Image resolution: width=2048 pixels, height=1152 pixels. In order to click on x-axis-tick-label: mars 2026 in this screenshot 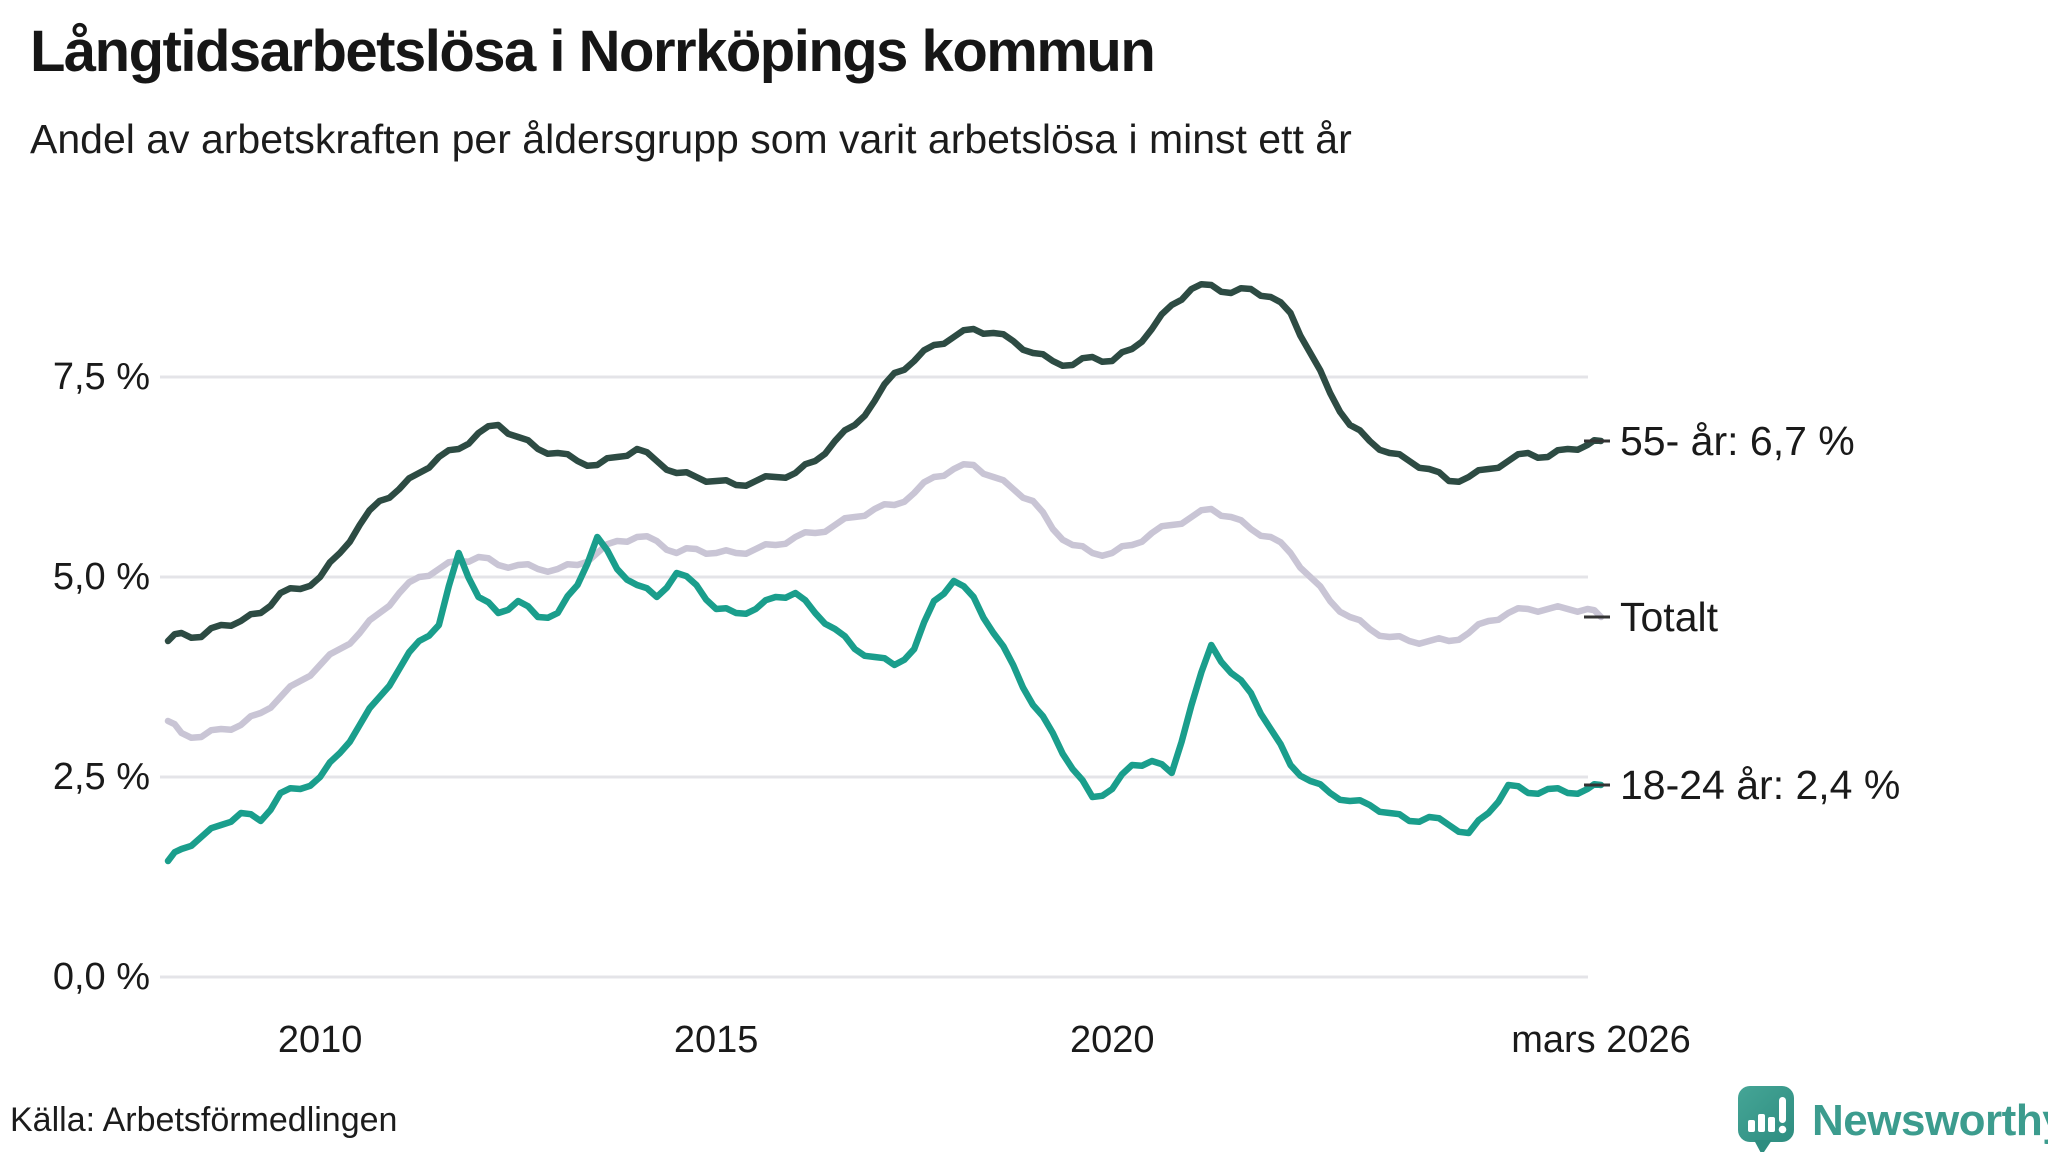, I will do `click(1601, 1040)`.